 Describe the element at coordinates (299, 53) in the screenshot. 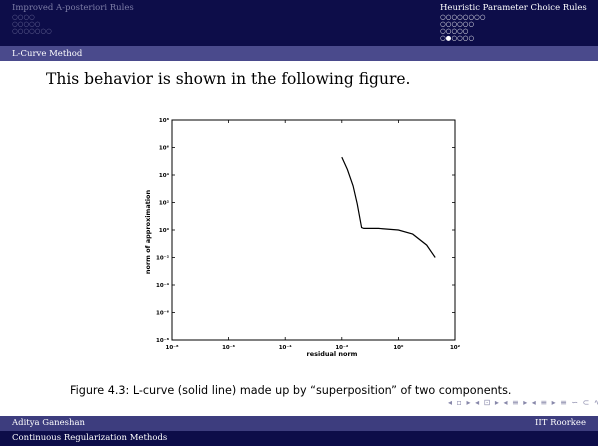

I see `subsection-bar: L-Curve Method` at that location.